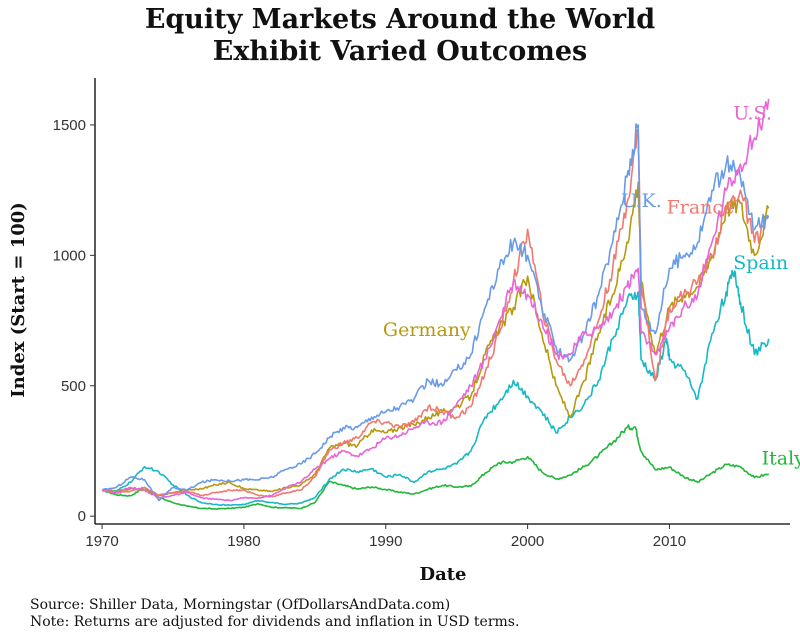 The width and height of the screenshot is (800, 640). I want to click on chart-title-line-1: Equity Markets Around the World, so click(400, 19).